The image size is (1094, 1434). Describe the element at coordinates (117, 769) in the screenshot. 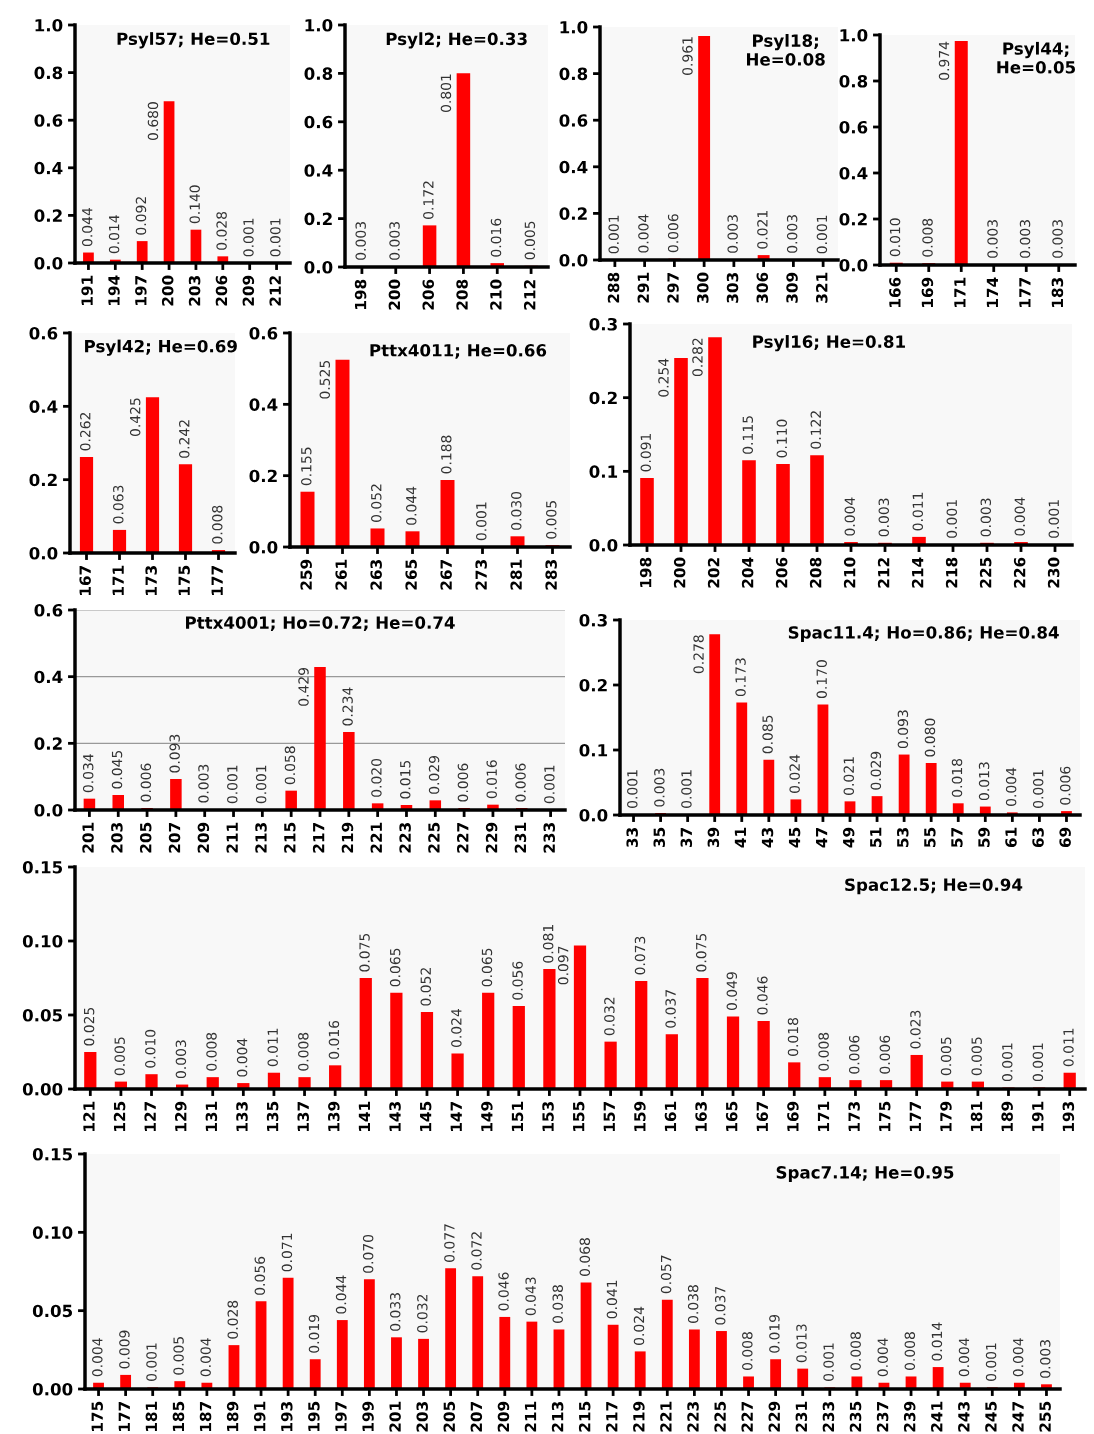

I see `data-label: 0.045` at that location.